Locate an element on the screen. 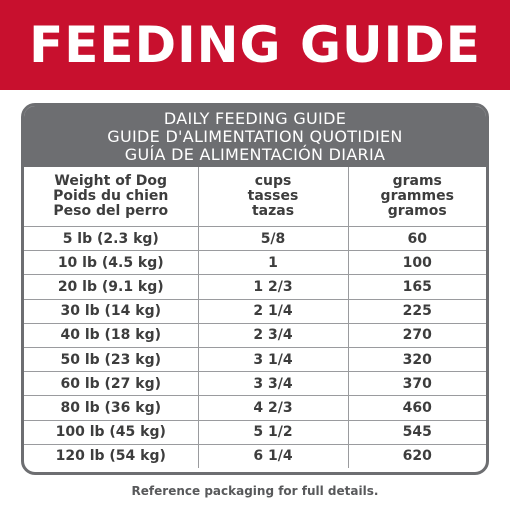 Image resolution: width=510 pixels, height=510 pixels. header-cups-fr: tasses is located at coordinates (273, 196).